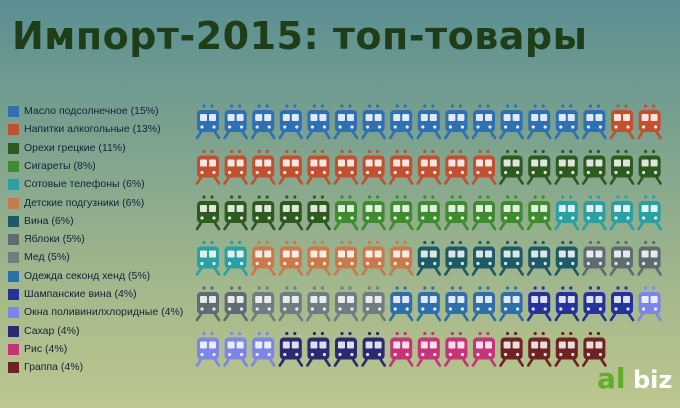  What do you see at coordinates (80, 294) in the screenshot?
I see `legend-label: Шампанские вина (4%)` at bounding box center [80, 294].